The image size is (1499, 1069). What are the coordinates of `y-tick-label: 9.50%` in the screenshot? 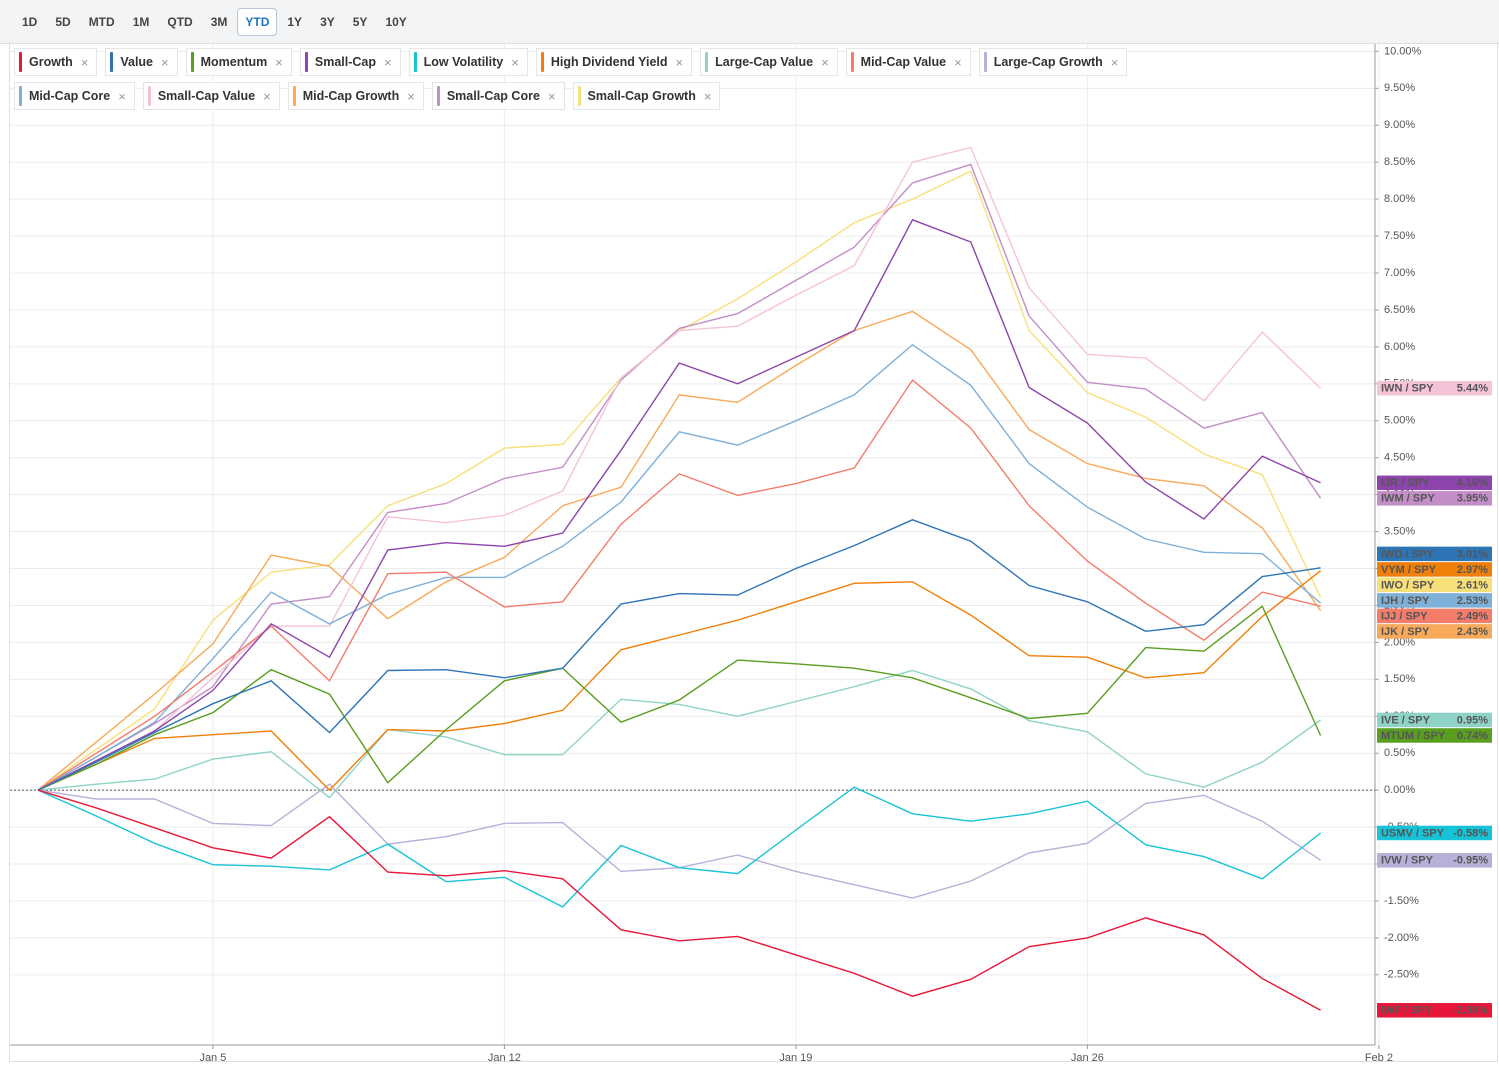 It's located at (1399, 88).